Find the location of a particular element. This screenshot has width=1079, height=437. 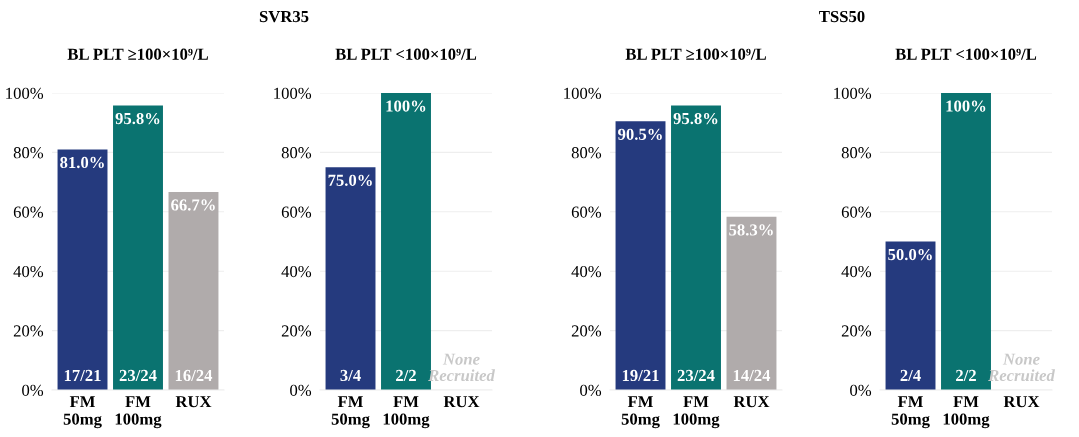

text: TSS50 is located at coordinates (842, 16).